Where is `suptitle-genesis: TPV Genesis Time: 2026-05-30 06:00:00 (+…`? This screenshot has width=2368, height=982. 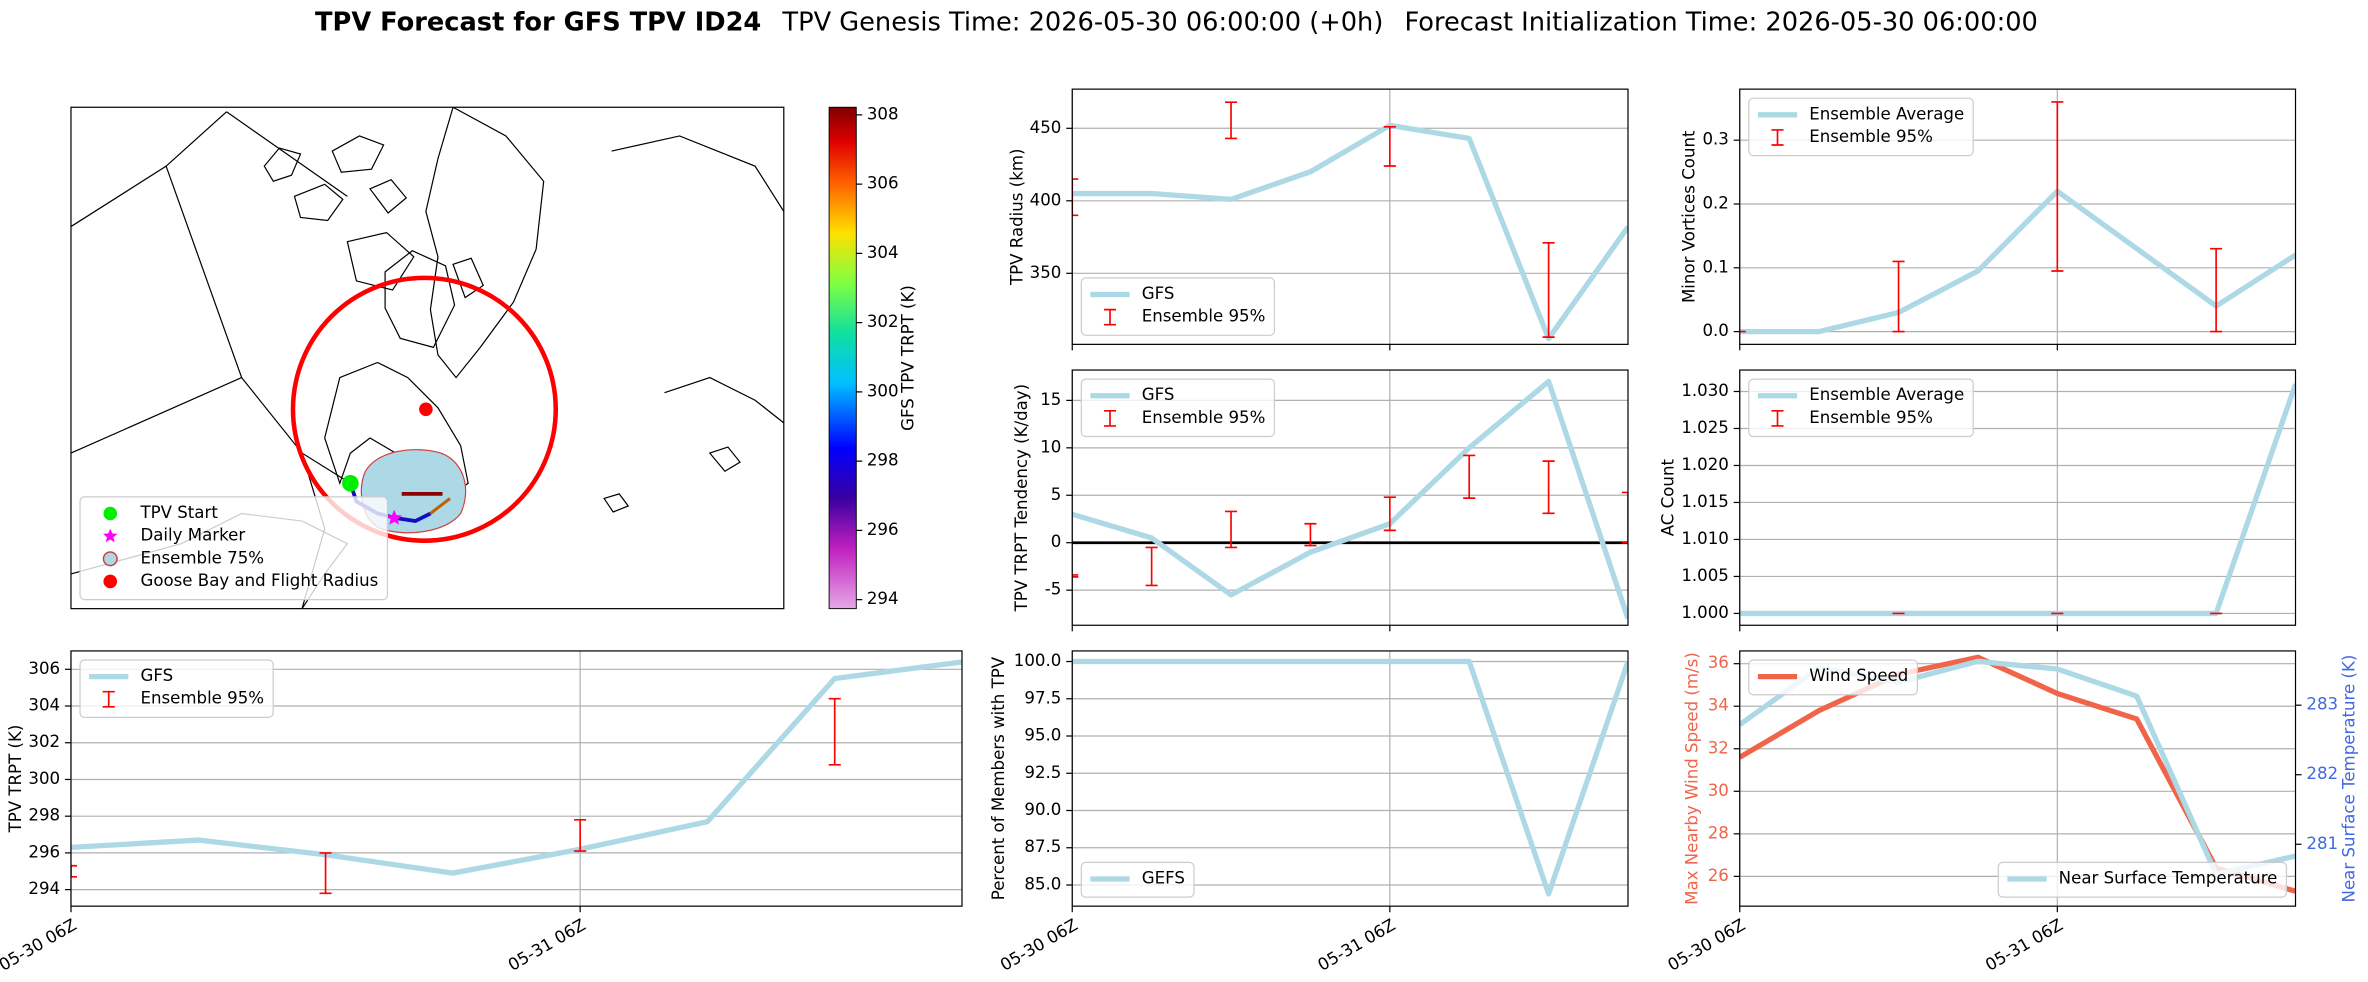 suptitle-genesis: TPV Genesis Time: 2026-05-30 06:00:00 (+… is located at coordinates (1082, 22).